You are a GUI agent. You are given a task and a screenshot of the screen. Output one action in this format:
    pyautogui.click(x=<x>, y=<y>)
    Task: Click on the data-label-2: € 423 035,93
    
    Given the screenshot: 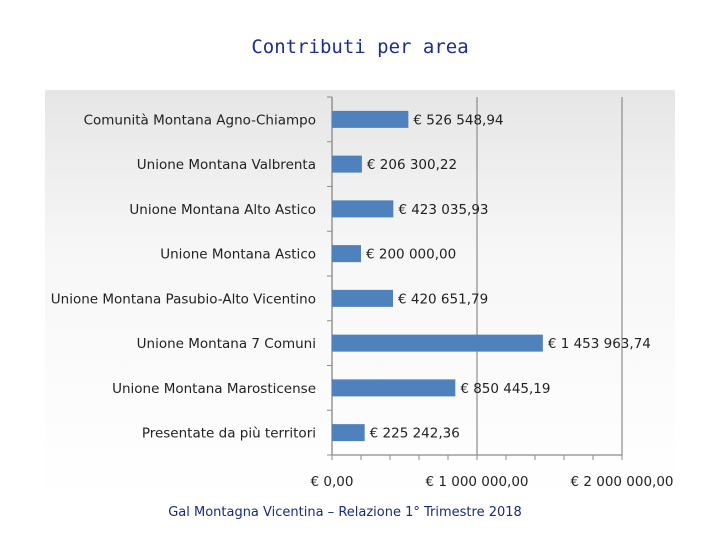 What is the action you would take?
    pyautogui.click(x=443, y=210)
    